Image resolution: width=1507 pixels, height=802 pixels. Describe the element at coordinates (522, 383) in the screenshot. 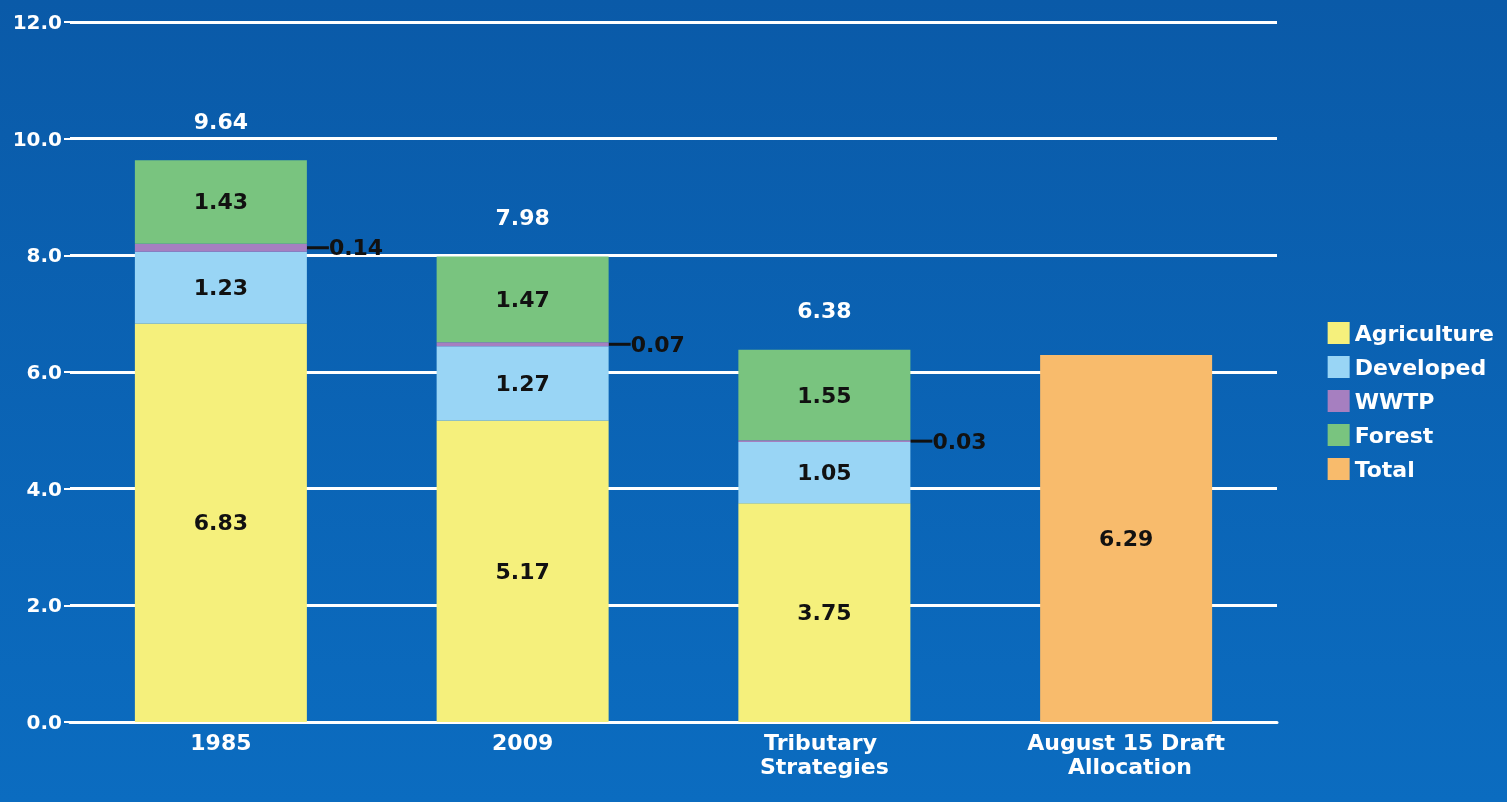

I see `data-label: 1.27` at that location.